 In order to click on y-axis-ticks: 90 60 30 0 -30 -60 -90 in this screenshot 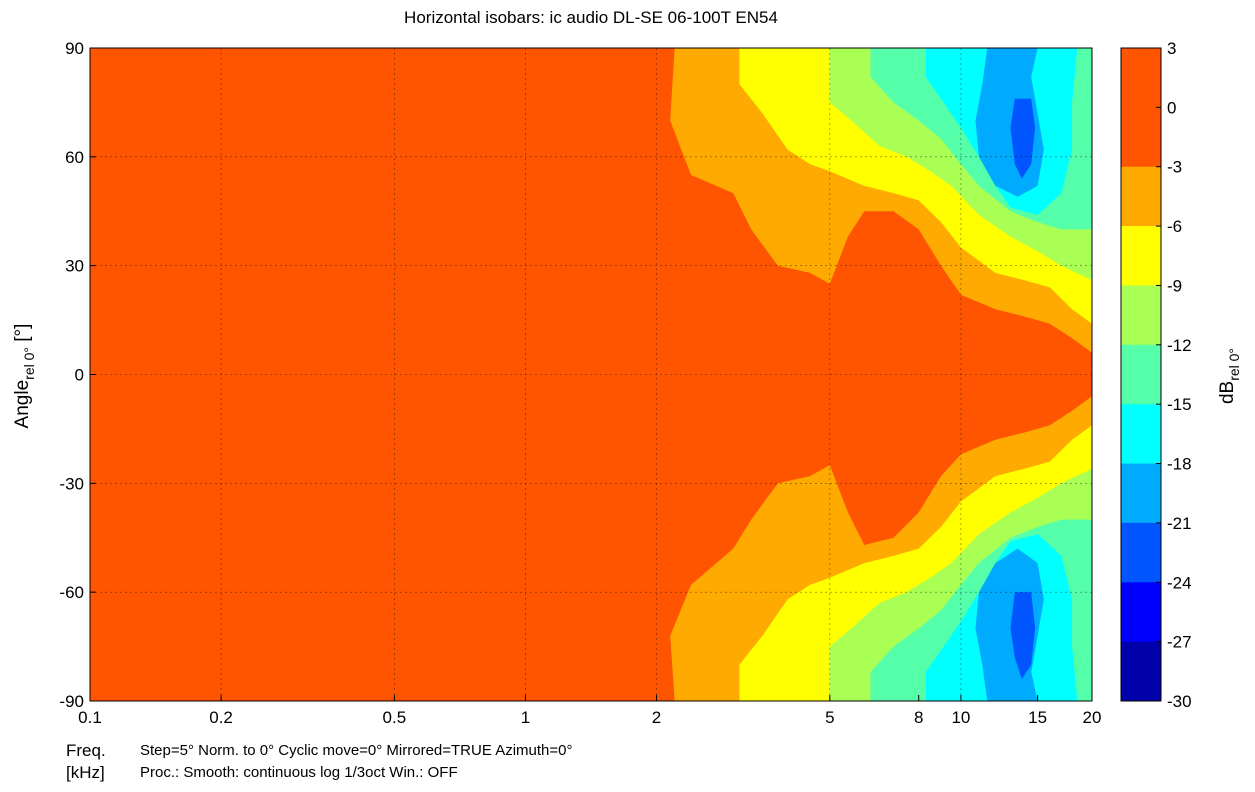, I will do `click(77, 375)`.